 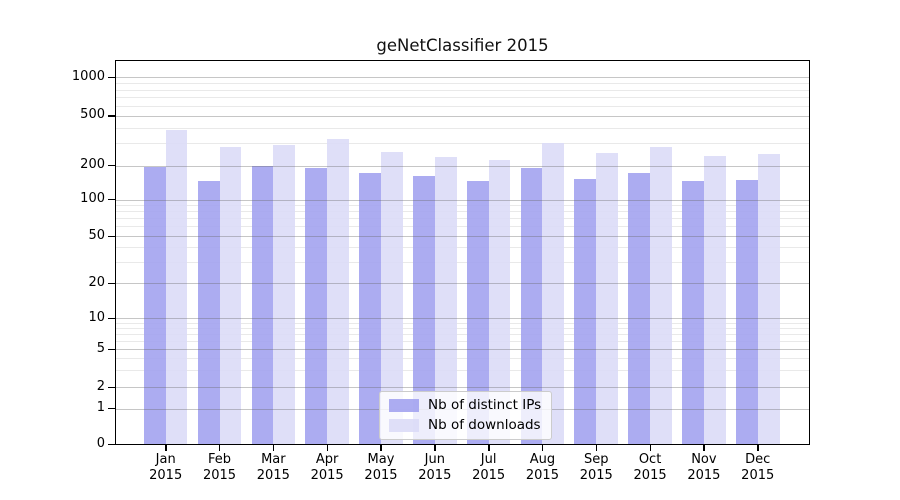 I want to click on x-tick-label: Apr 2015, so click(x=327, y=467).